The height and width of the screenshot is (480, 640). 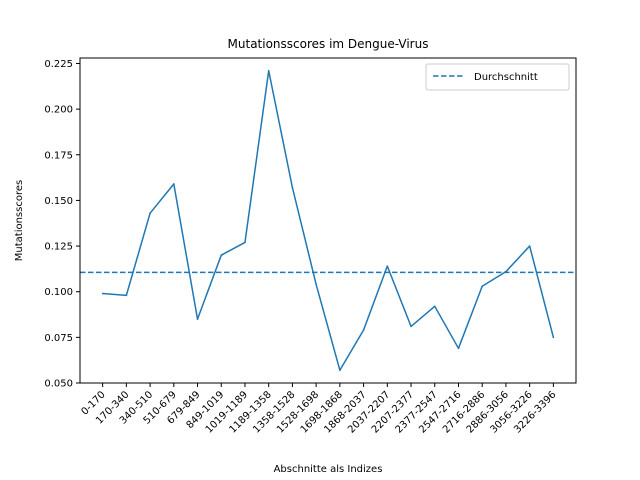 What do you see at coordinates (58, 201) in the screenshot?
I see `y-tick-label: 0.150` at bounding box center [58, 201].